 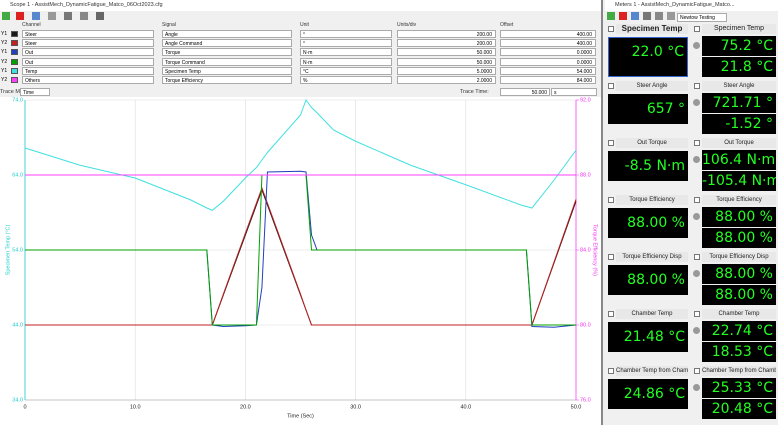 I want to click on trace-mode-select: Time, so click(x=35, y=92).